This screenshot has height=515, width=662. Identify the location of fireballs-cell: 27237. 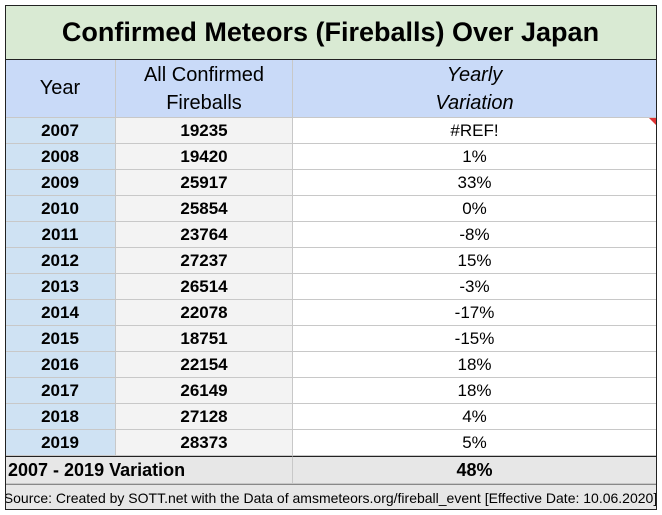
(204, 261).